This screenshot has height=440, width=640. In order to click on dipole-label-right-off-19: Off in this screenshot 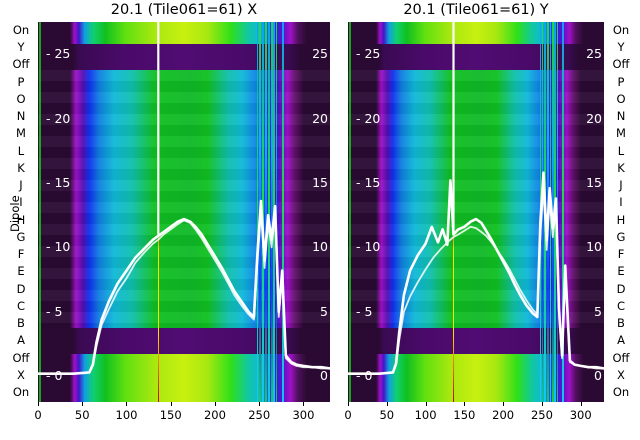, I will do `click(621, 357)`.